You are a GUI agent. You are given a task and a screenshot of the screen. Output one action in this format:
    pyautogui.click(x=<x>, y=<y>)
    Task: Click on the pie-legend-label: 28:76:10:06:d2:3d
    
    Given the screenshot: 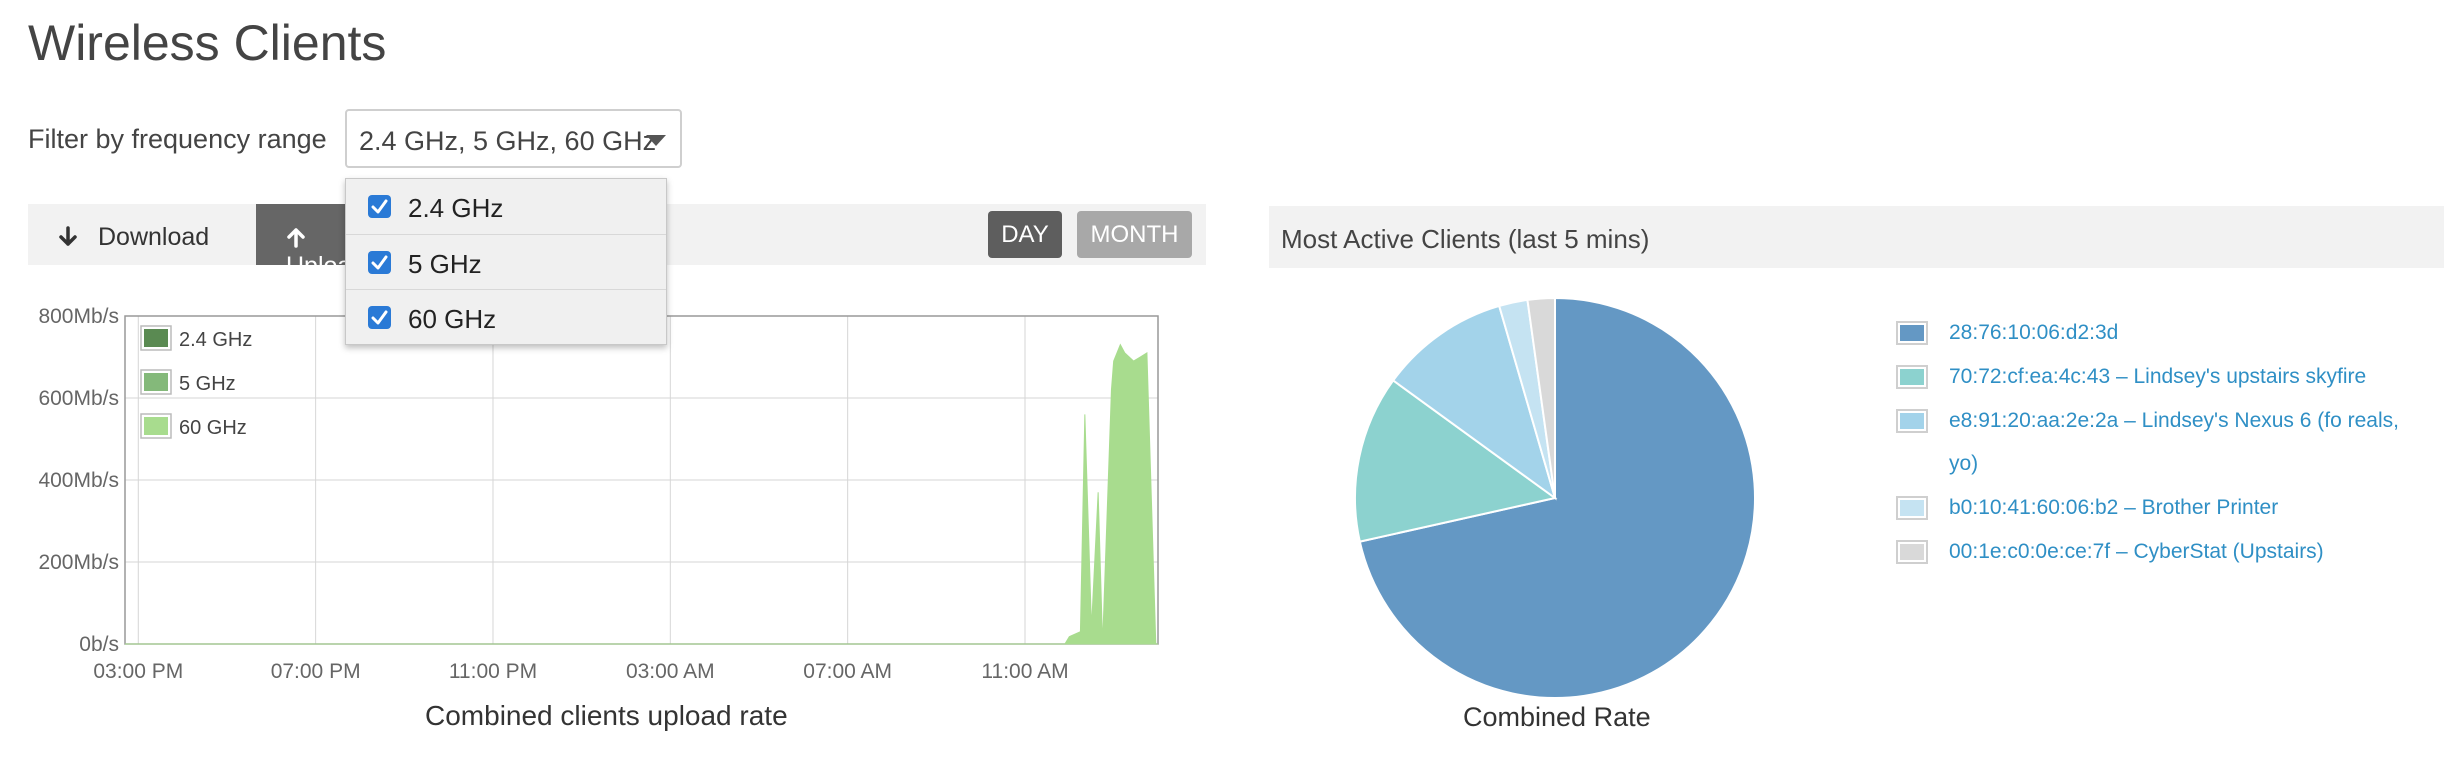 What is the action you would take?
    pyautogui.click(x=2034, y=332)
    